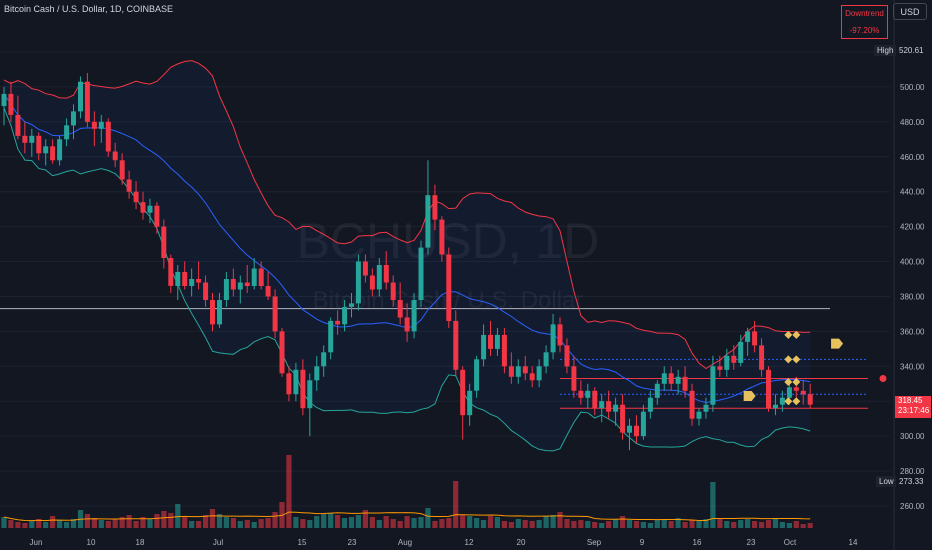 This screenshot has width=932, height=550. Describe the element at coordinates (912, 506) in the screenshot. I see `price-tick-label: 260.00` at that location.